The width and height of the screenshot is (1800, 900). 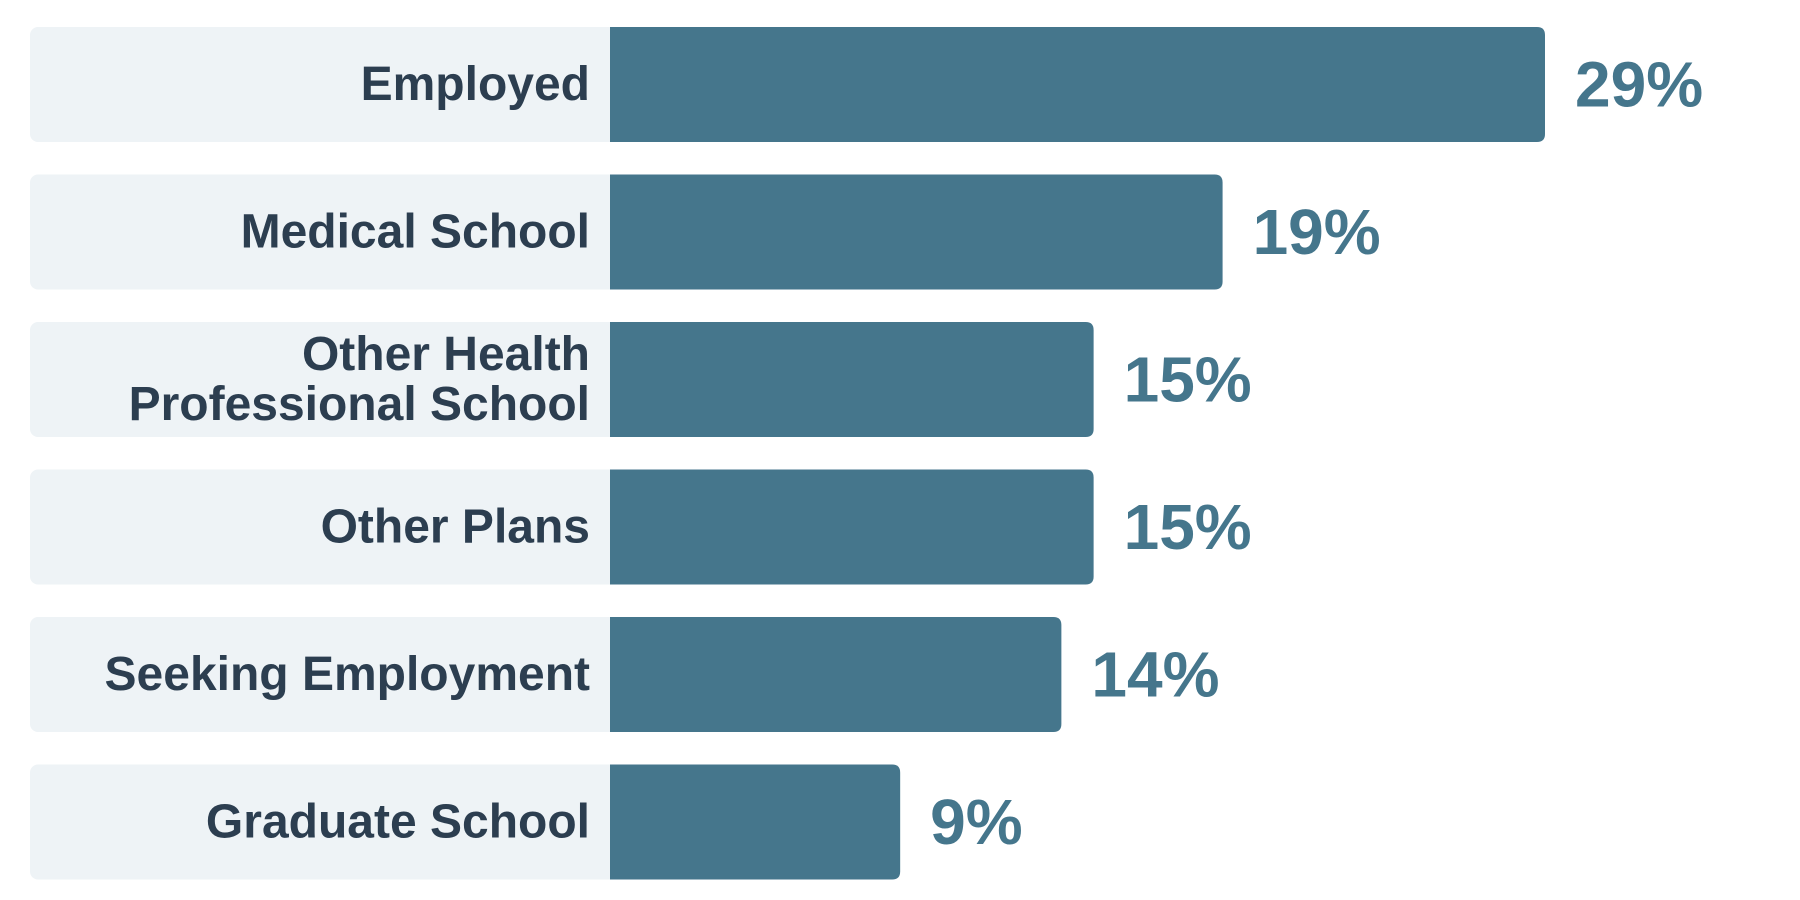 What do you see at coordinates (446, 354) in the screenshot?
I see `category-label-line: Other Health` at bounding box center [446, 354].